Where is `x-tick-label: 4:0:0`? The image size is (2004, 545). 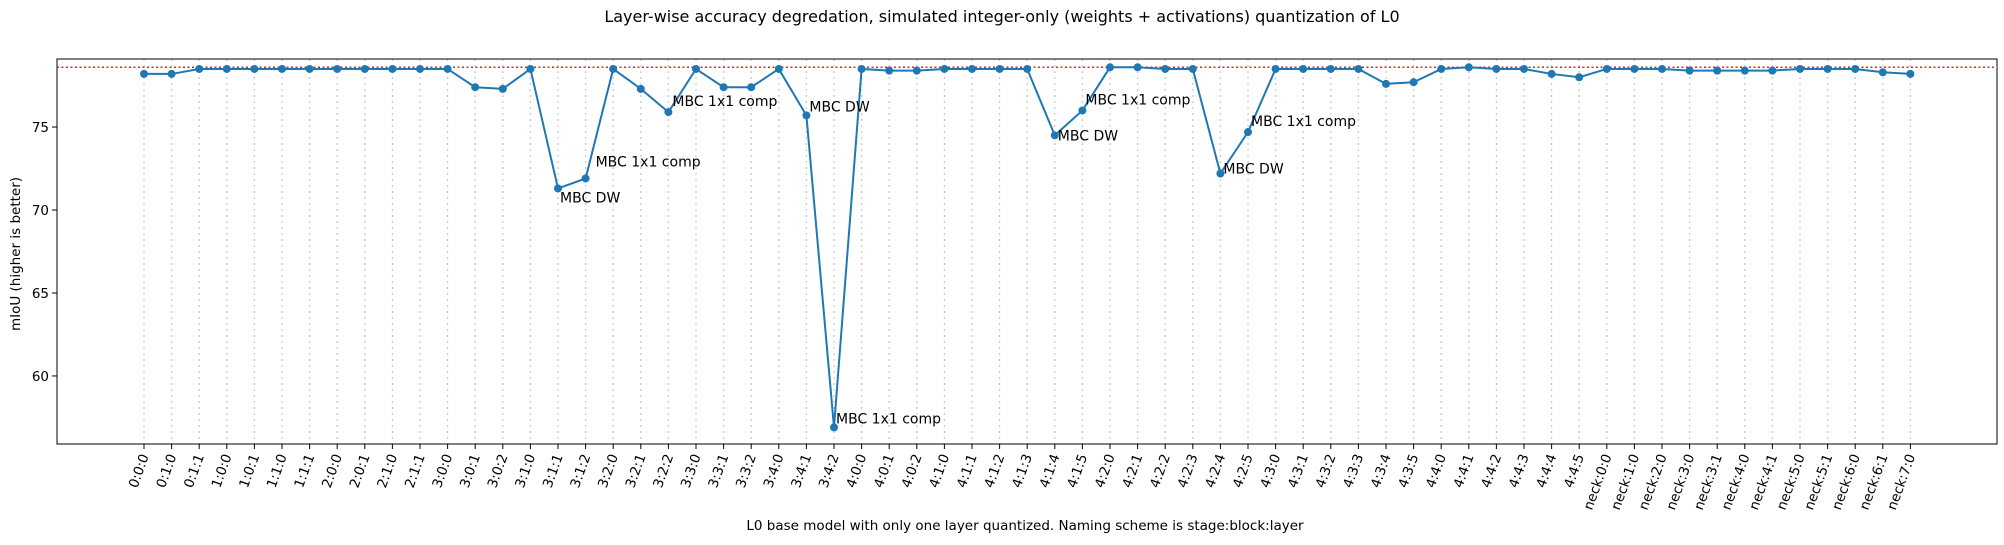
x-tick-label: 4:0:0 is located at coordinates (856, 471).